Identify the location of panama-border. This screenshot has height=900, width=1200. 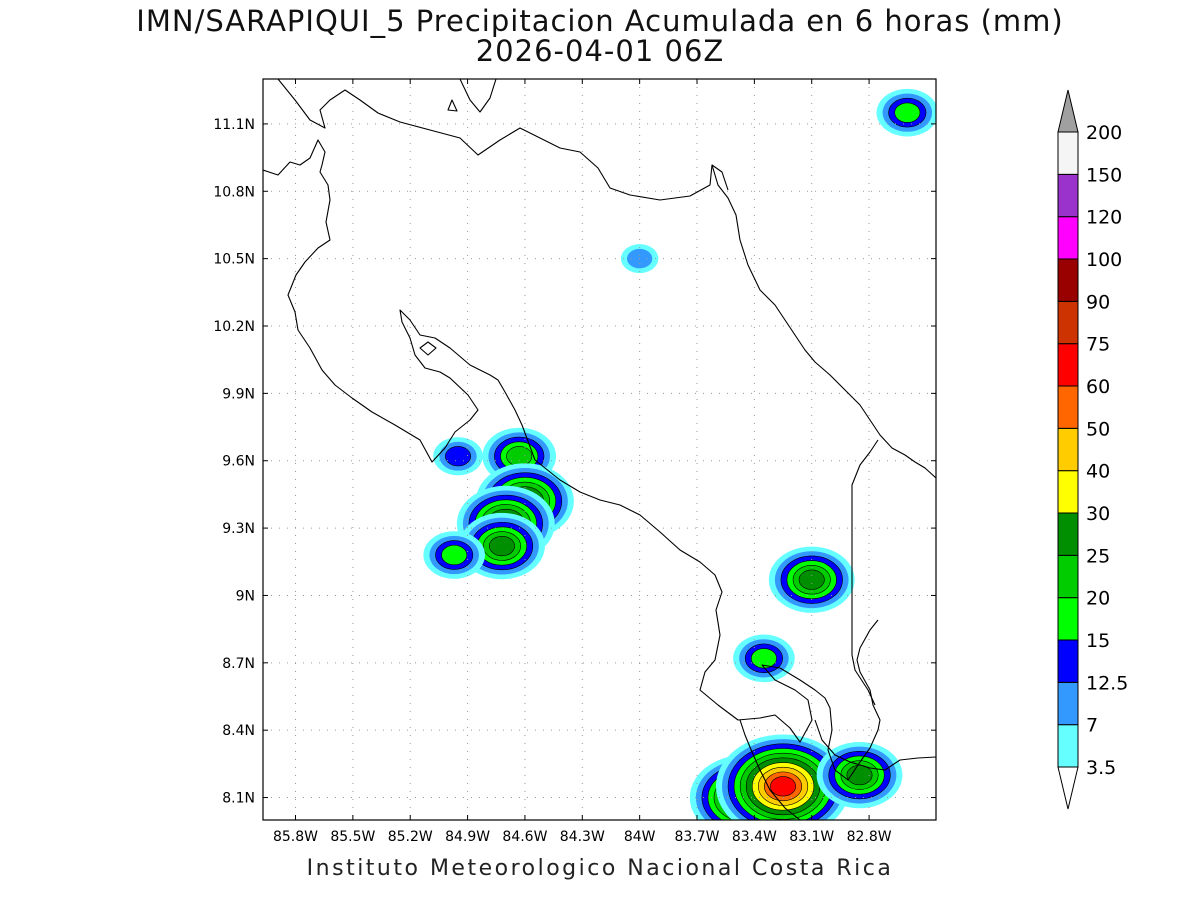
(865, 572).